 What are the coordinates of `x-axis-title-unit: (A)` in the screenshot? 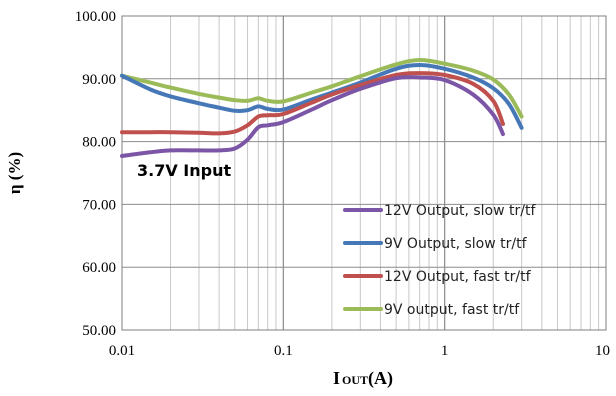 It's located at (380, 378).